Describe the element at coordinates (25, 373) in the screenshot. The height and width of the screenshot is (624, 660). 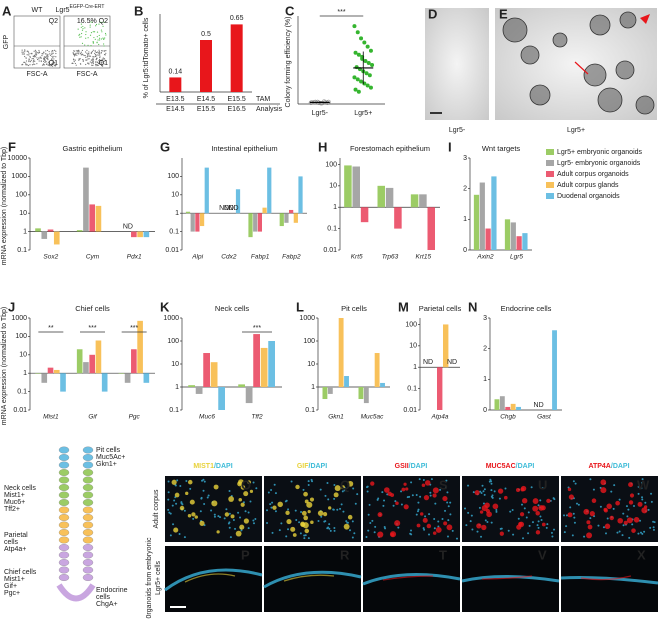
I see `y-tick-label: 1` at that location.